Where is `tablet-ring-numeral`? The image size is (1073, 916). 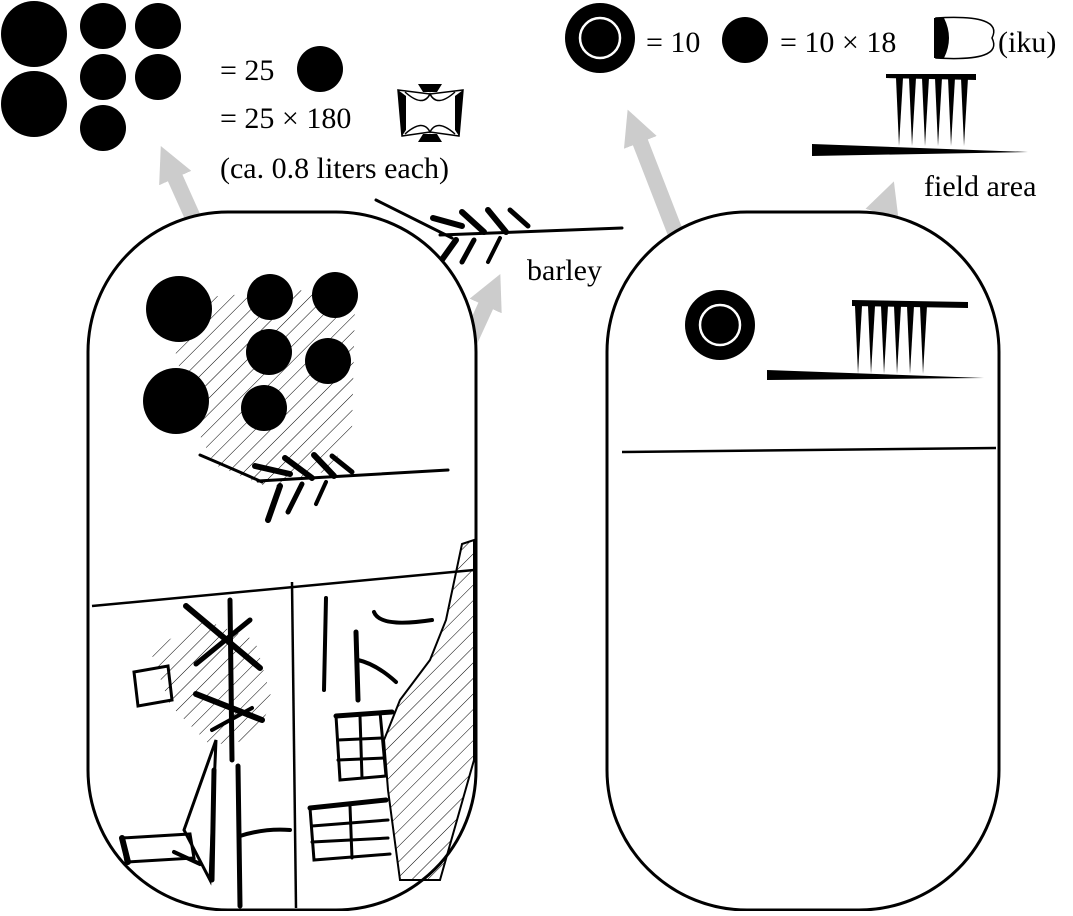 tablet-ring-numeral is located at coordinates (720, 325).